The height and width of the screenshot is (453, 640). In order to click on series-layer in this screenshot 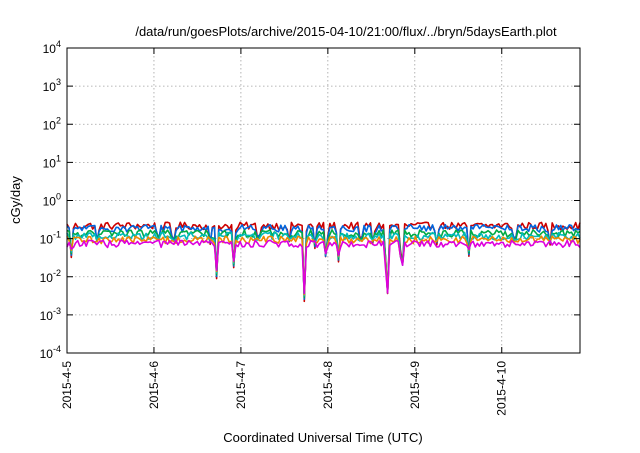, I will do `click(323, 262)`.